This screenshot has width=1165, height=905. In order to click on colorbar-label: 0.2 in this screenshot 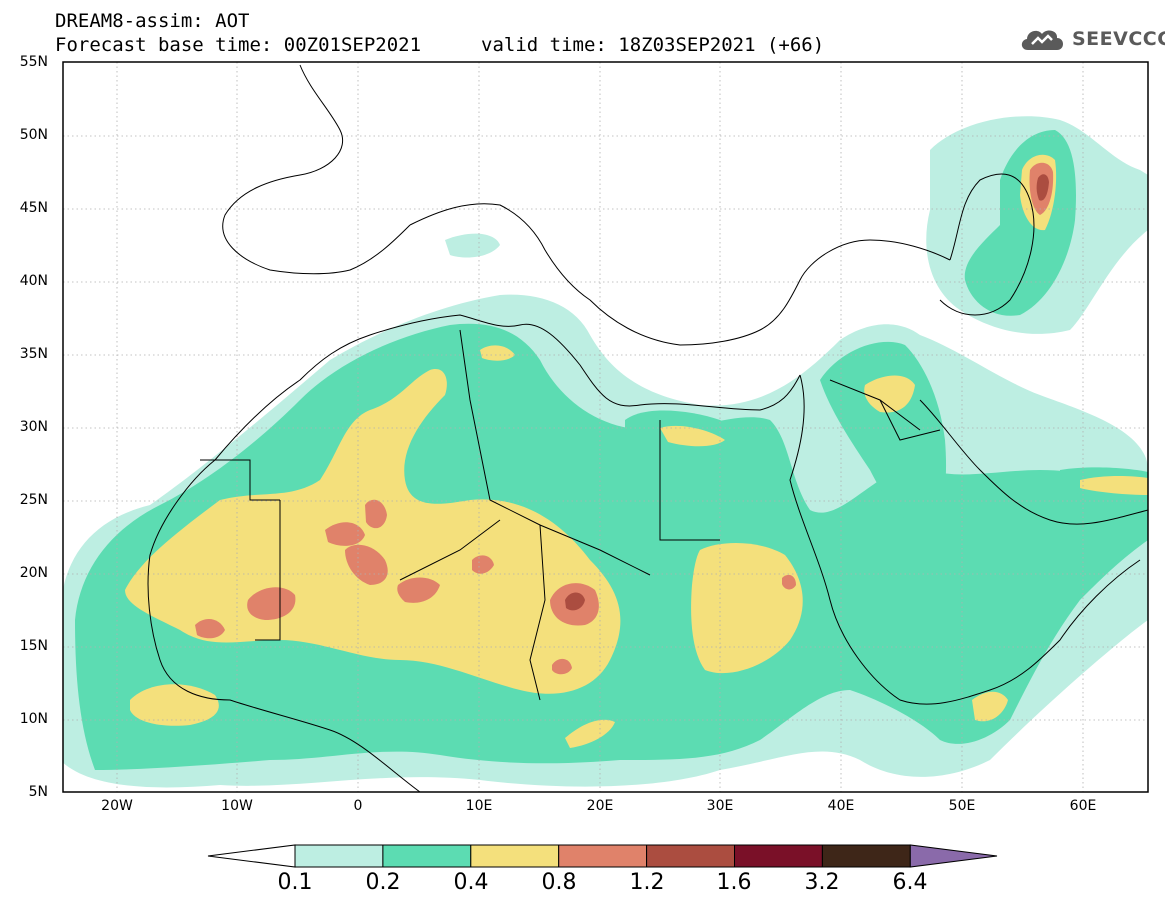, I will do `click(383, 882)`.